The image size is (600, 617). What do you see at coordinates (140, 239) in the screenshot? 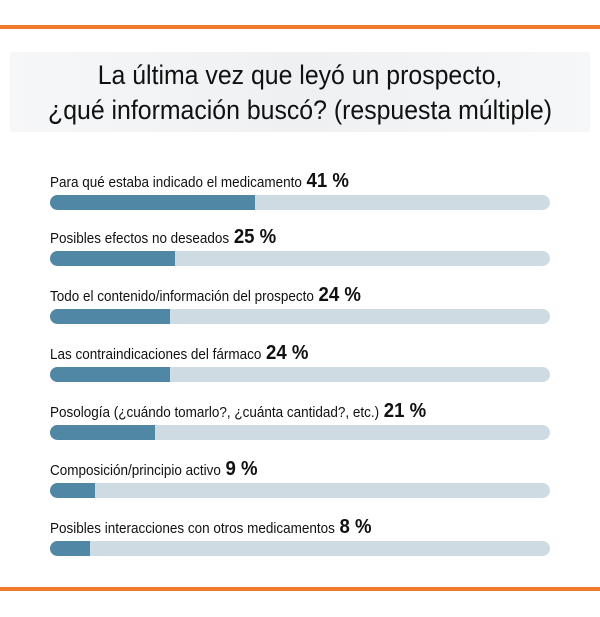
I see `category-text: Posibles efectos no deseados` at bounding box center [140, 239].